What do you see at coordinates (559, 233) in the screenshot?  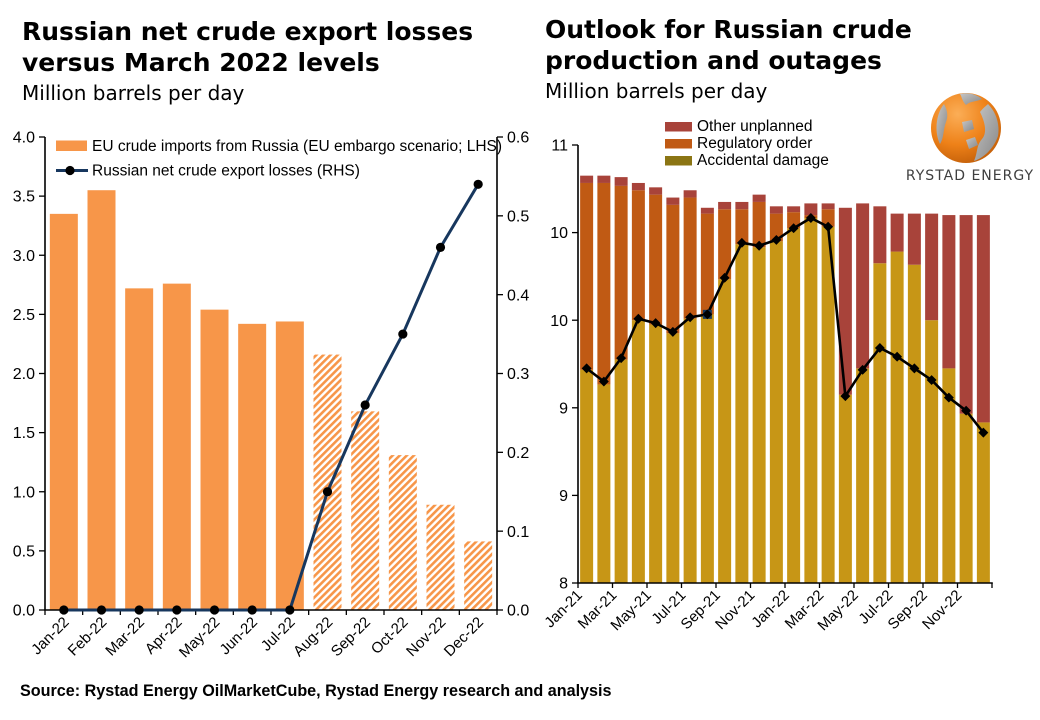 I see `y-tick-label: 10` at bounding box center [559, 233].